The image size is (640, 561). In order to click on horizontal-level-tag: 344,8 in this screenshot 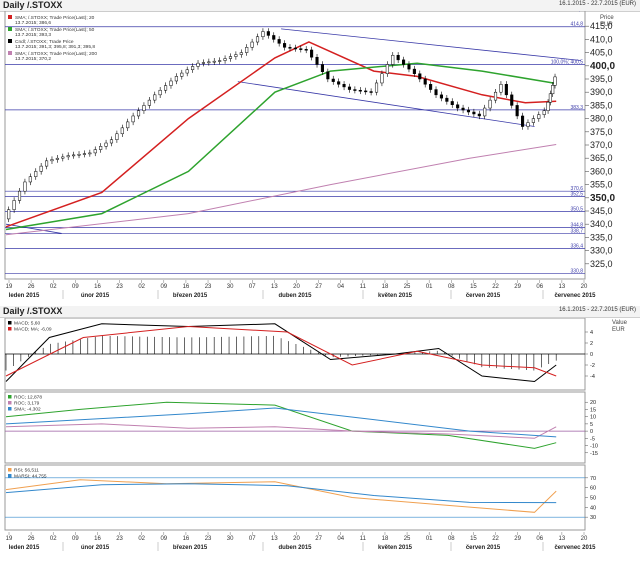, I will do `click(576, 226)`.